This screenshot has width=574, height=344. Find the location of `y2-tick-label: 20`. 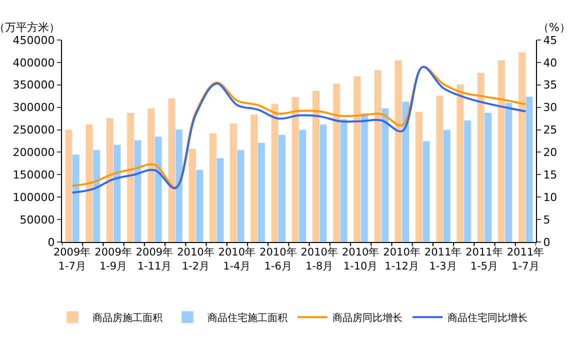

y2-tick-label: 20 is located at coordinates (550, 153).